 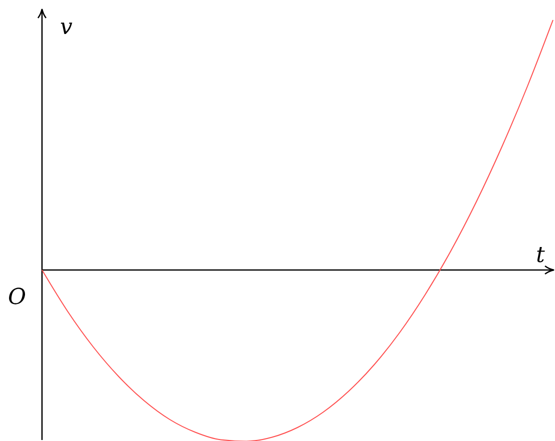 I want to click on y-axis-title: v, so click(x=66, y=27).